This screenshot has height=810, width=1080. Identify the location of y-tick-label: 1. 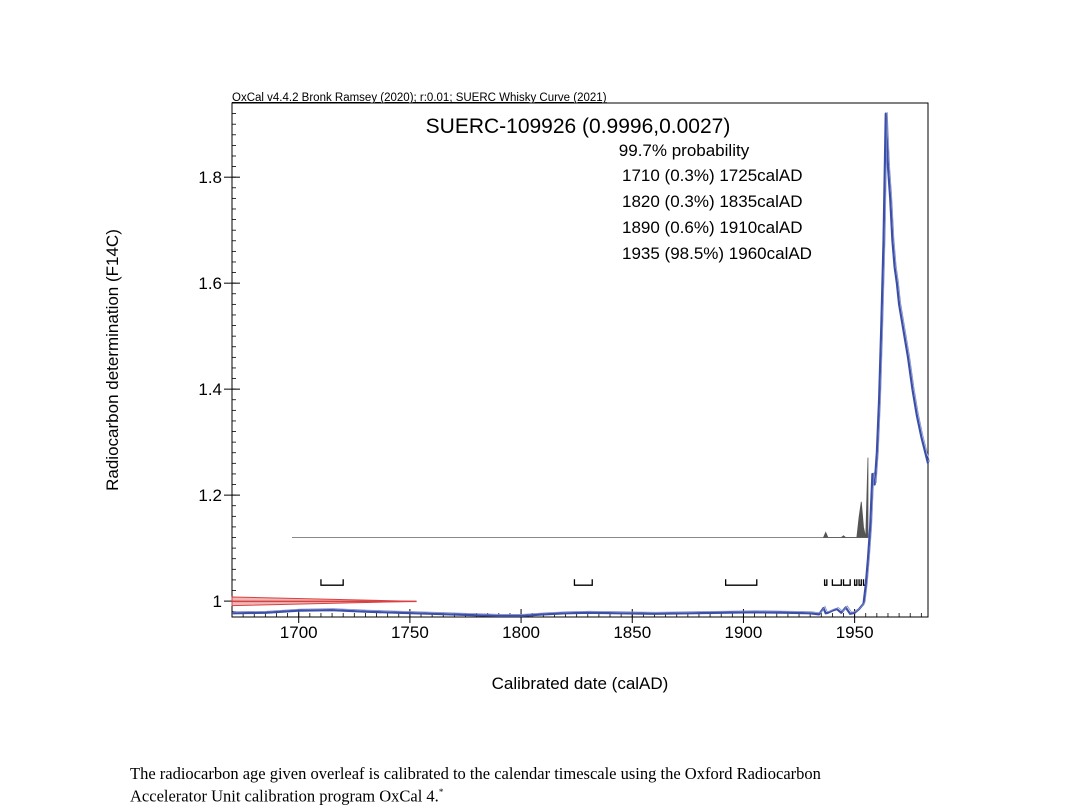
(217, 601).